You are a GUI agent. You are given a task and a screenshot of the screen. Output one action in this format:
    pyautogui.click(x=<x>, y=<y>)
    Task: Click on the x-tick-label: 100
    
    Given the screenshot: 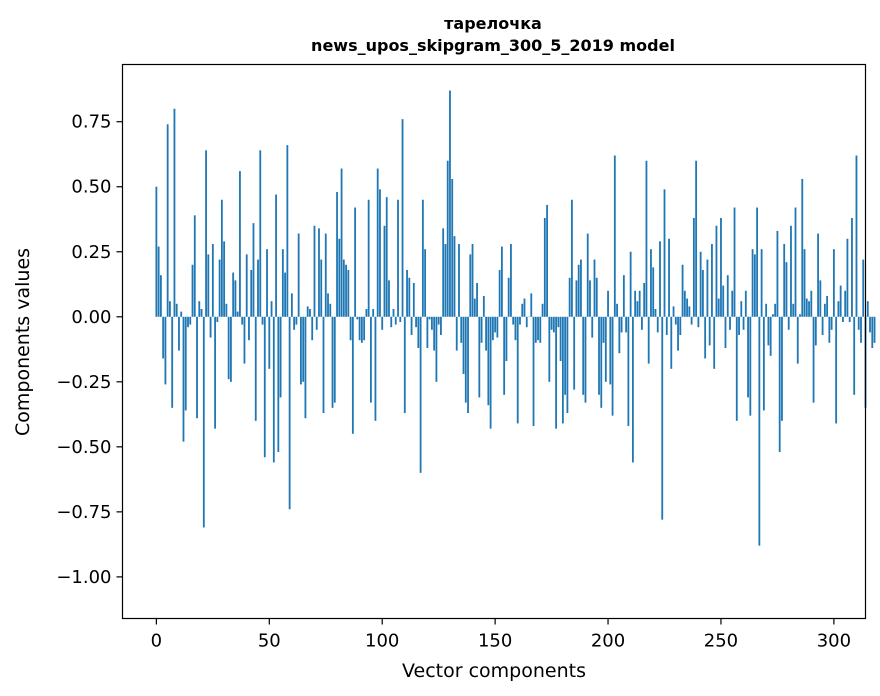 What is the action you would take?
    pyautogui.click(x=382, y=641)
    